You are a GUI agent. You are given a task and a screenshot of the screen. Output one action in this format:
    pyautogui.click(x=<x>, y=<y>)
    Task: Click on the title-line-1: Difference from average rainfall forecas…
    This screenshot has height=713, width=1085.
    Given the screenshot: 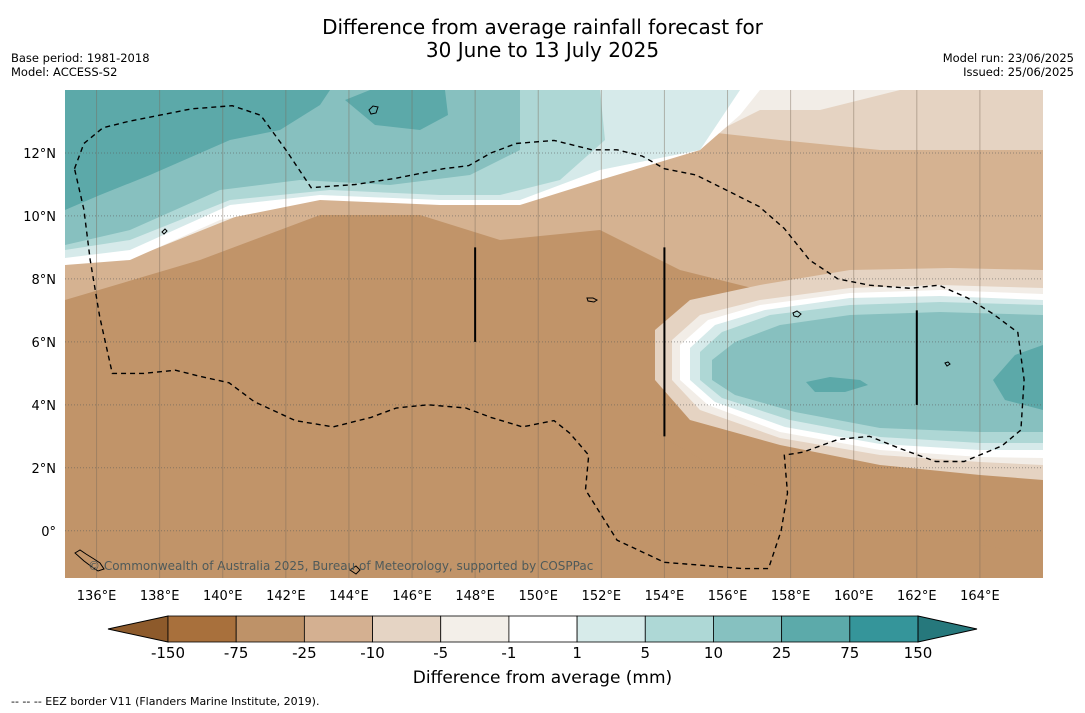 What is the action you would take?
    pyautogui.click(x=542, y=27)
    